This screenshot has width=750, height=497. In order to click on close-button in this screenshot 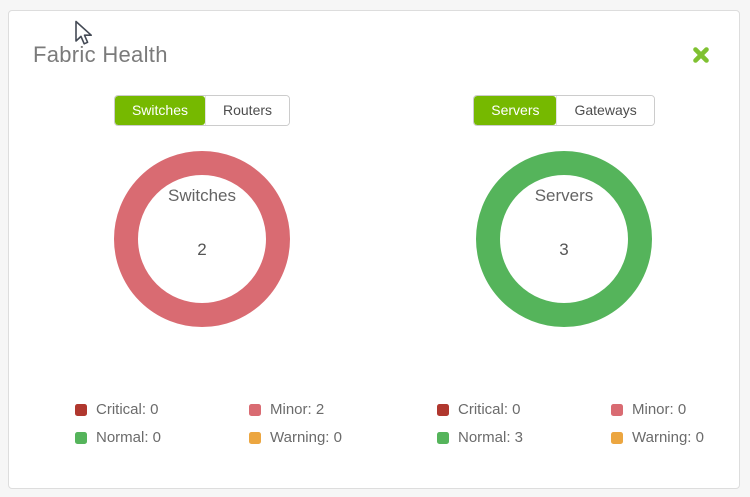, I will do `click(701, 55)`.